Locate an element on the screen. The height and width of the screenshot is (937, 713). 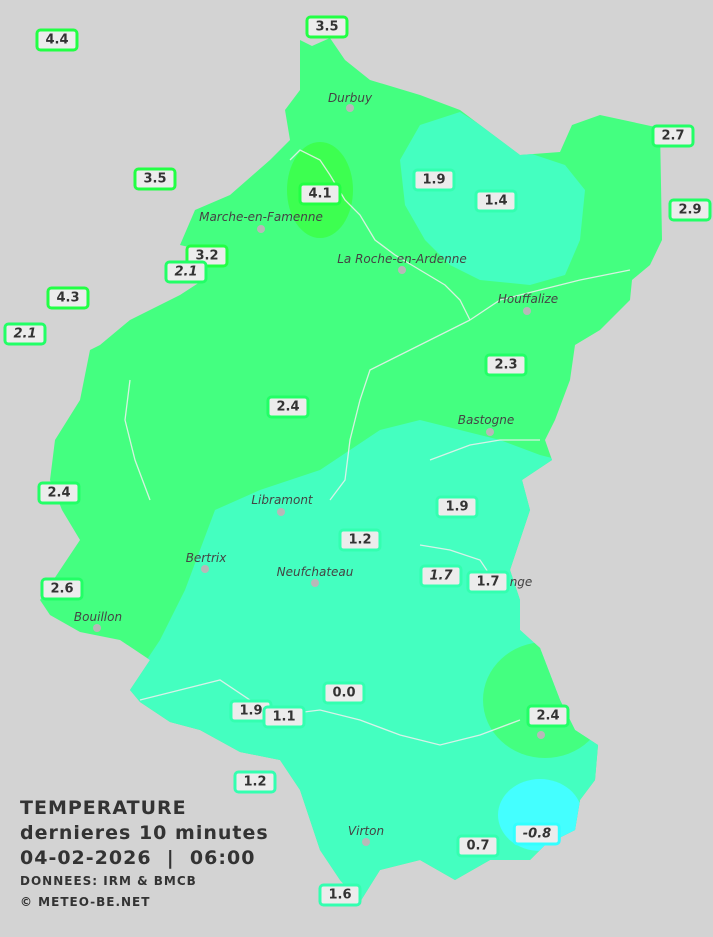
station-temperature-label: 2.3 is located at coordinates (506, 365).